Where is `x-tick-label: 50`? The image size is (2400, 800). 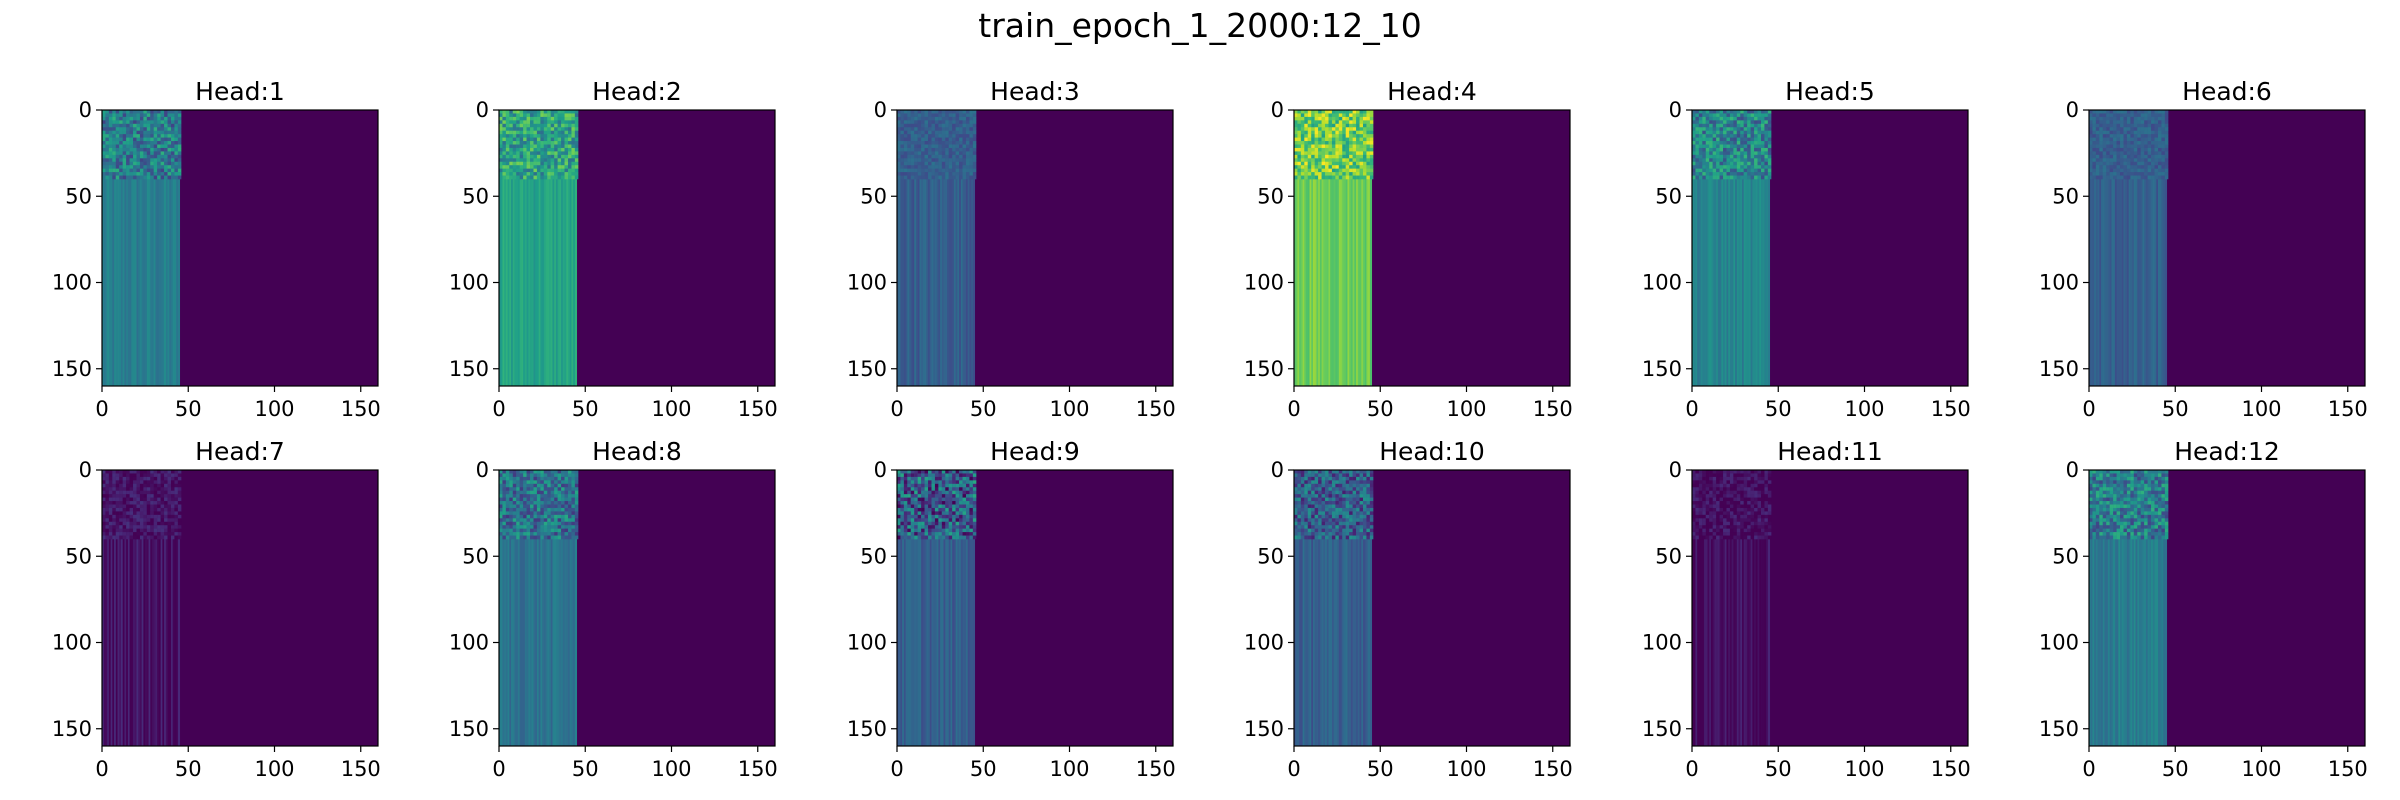 x-tick-label: 50 is located at coordinates (983, 769).